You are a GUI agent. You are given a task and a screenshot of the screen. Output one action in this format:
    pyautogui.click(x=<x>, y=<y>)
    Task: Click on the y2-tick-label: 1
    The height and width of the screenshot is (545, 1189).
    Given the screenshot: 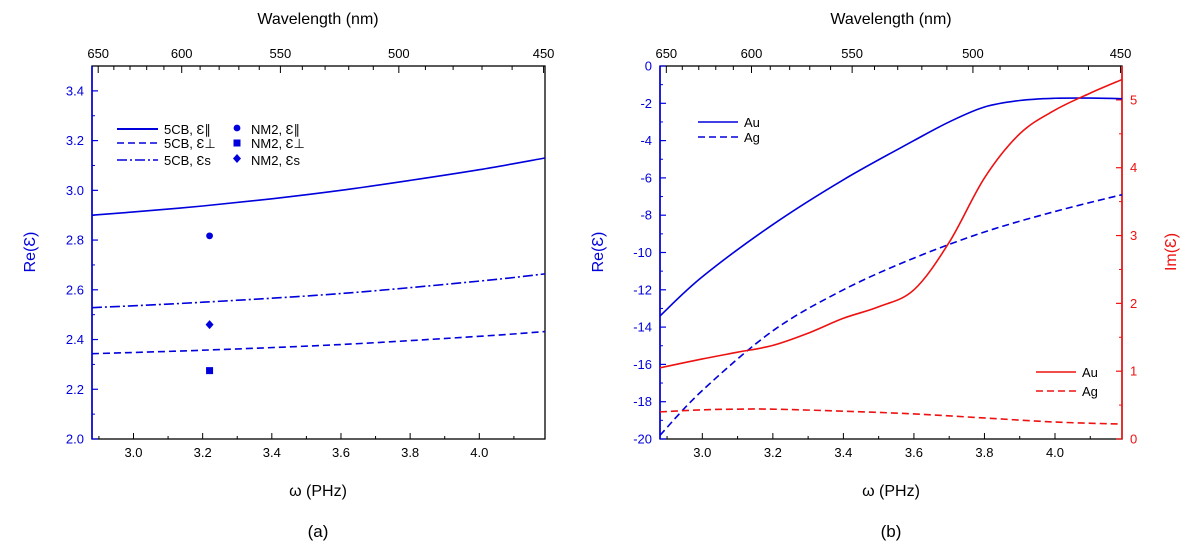 What is the action you would take?
    pyautogui.click(x=1133, y=371)
    